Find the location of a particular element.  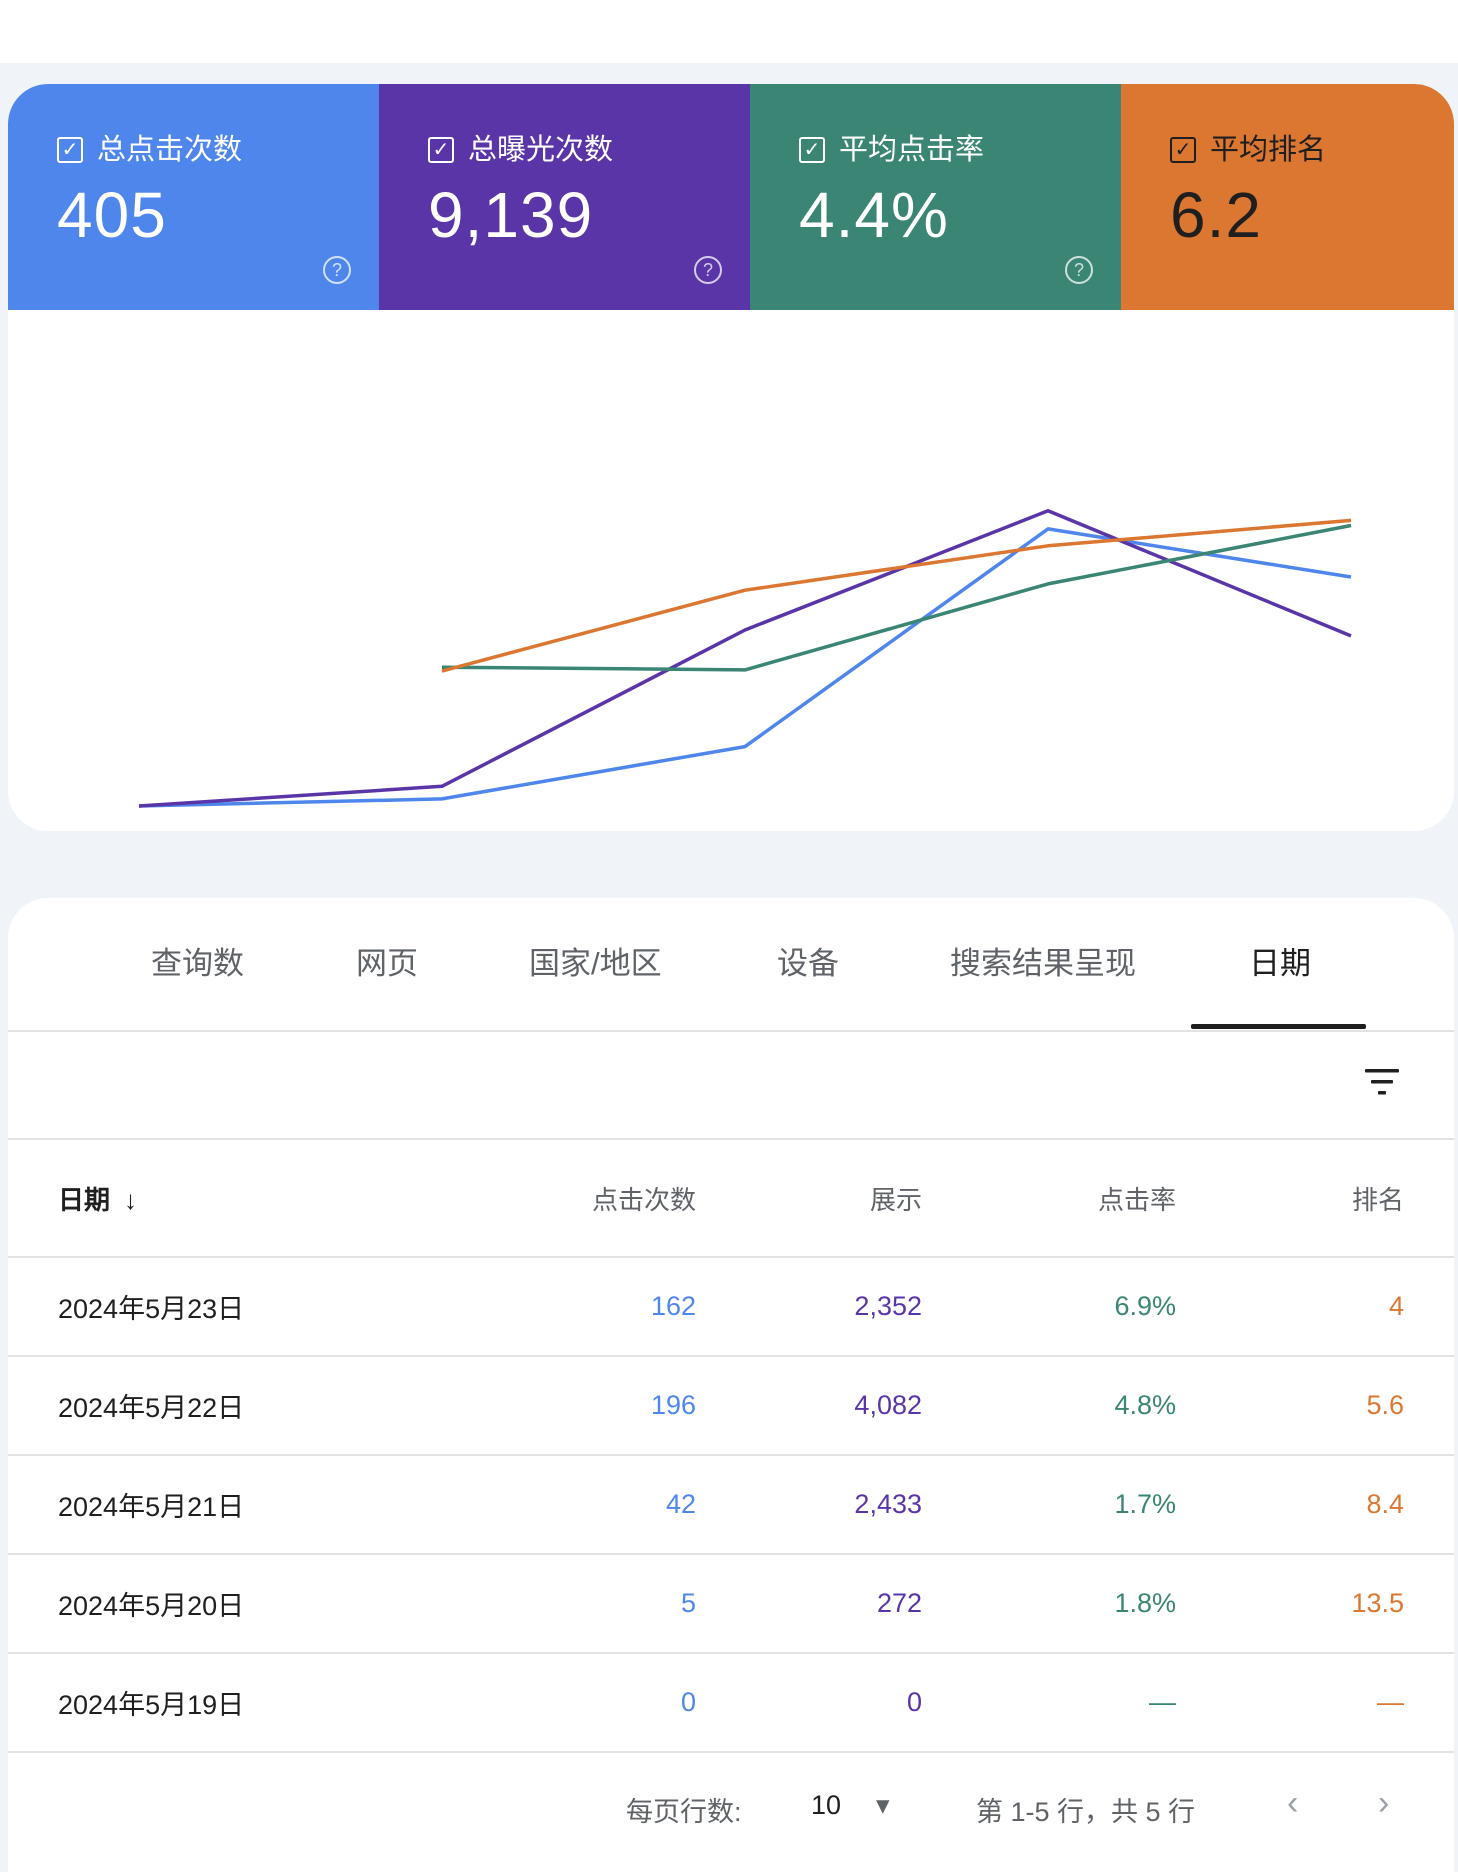

table-row: 2024年5月21日 42 2,433 1.7% 8.4 is located at coordinates (731, 1504).